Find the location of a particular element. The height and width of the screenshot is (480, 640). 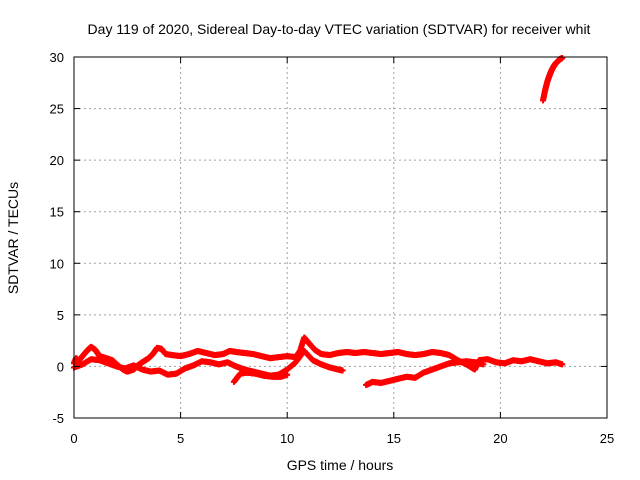

x-tick-label: 0 is located at coordinates (73, 438).